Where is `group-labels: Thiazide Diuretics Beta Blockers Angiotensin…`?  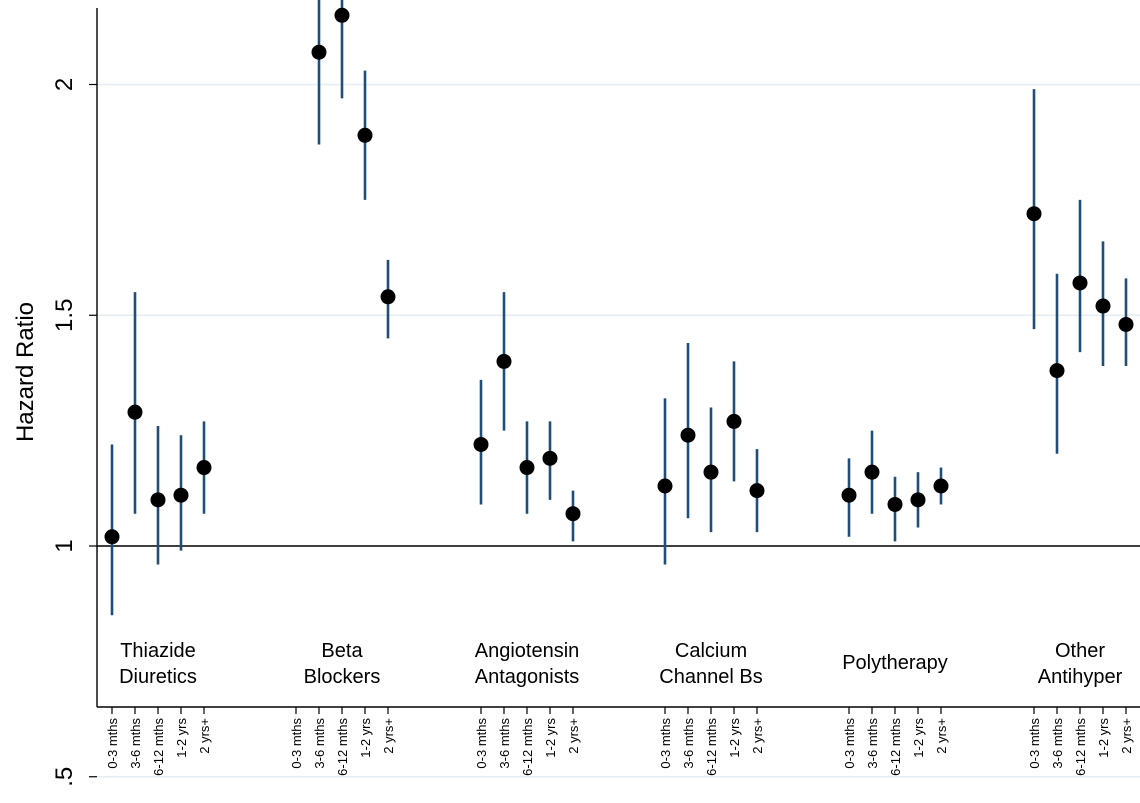 group-labels: Thiazide Diuretics Beta Blockers Angiotensin… is located at coordinates (620, 664).